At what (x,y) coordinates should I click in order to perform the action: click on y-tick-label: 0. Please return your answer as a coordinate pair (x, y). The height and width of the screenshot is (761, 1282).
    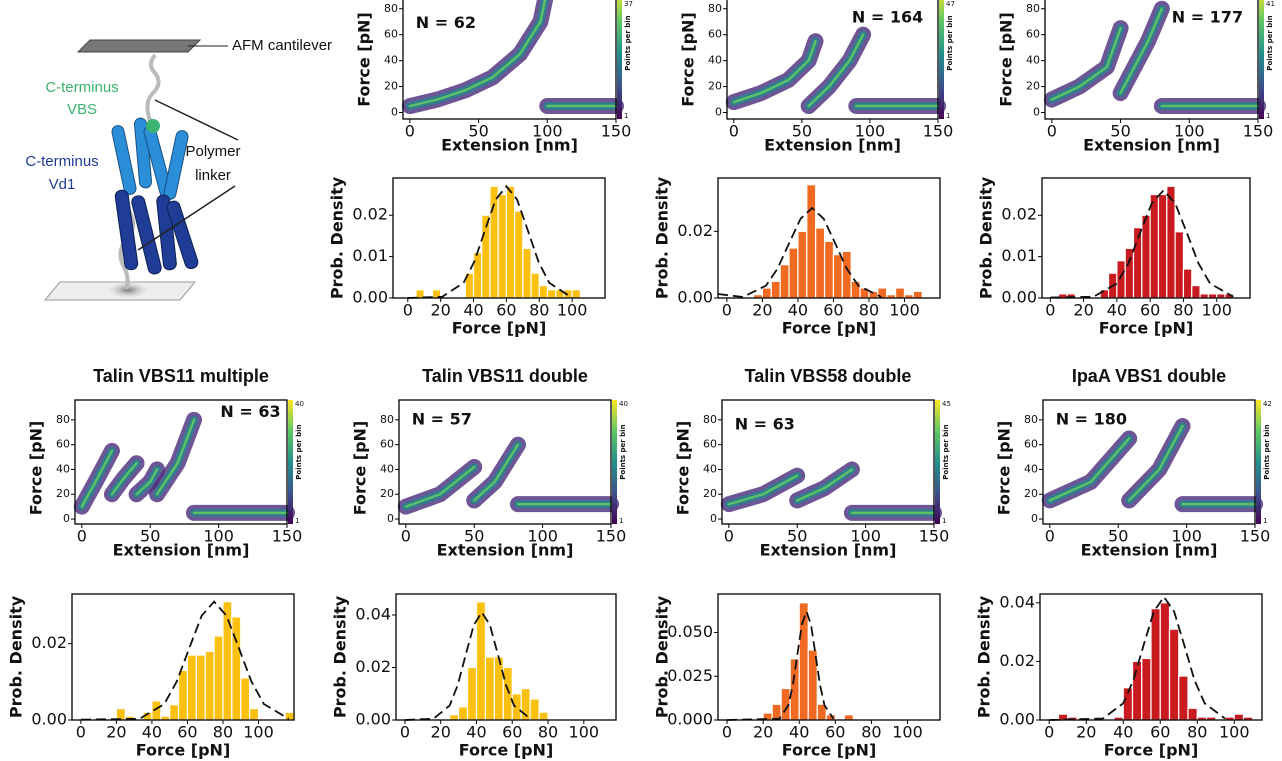
    Looking at the image, I should click on (1034, 518).